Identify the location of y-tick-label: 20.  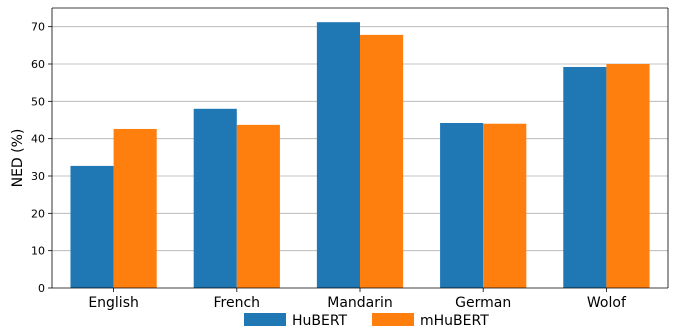
(38, 213).